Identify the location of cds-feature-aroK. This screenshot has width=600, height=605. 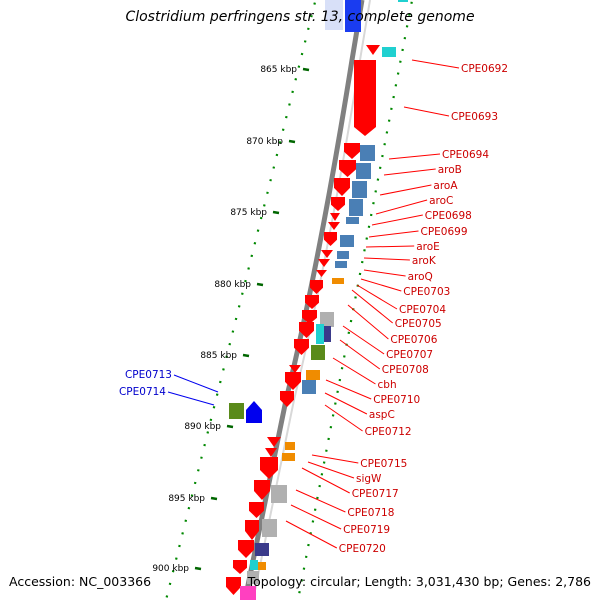
(327, 254).